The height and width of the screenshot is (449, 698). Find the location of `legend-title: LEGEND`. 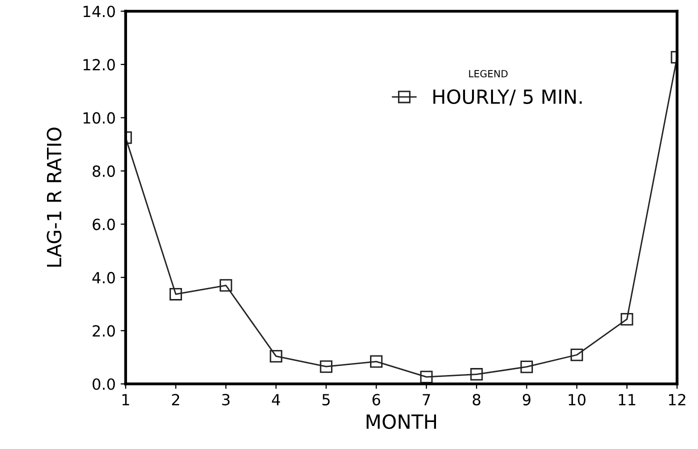

legend-title: LEGEND is located at coordinates (488, 74).